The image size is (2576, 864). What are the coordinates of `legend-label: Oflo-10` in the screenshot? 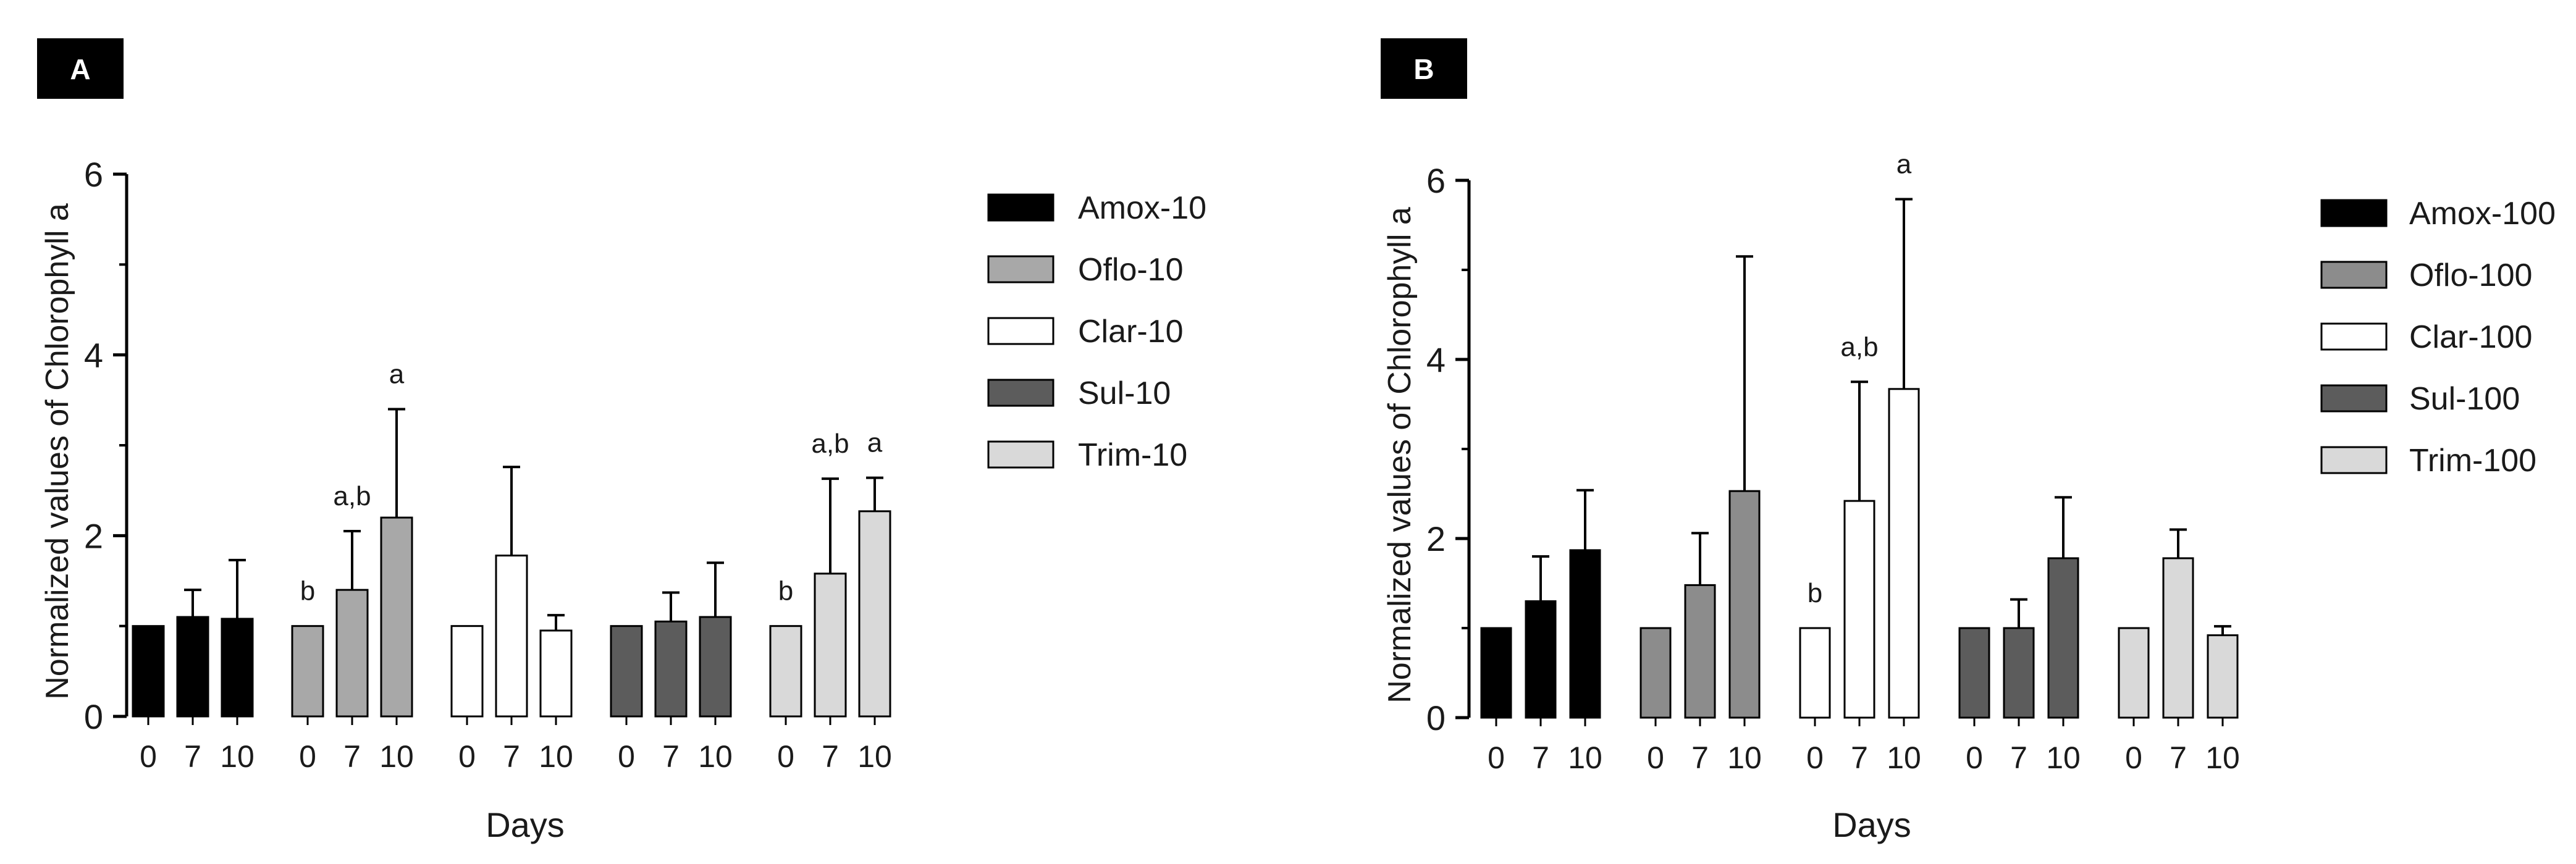 It's located at (1131, 270).